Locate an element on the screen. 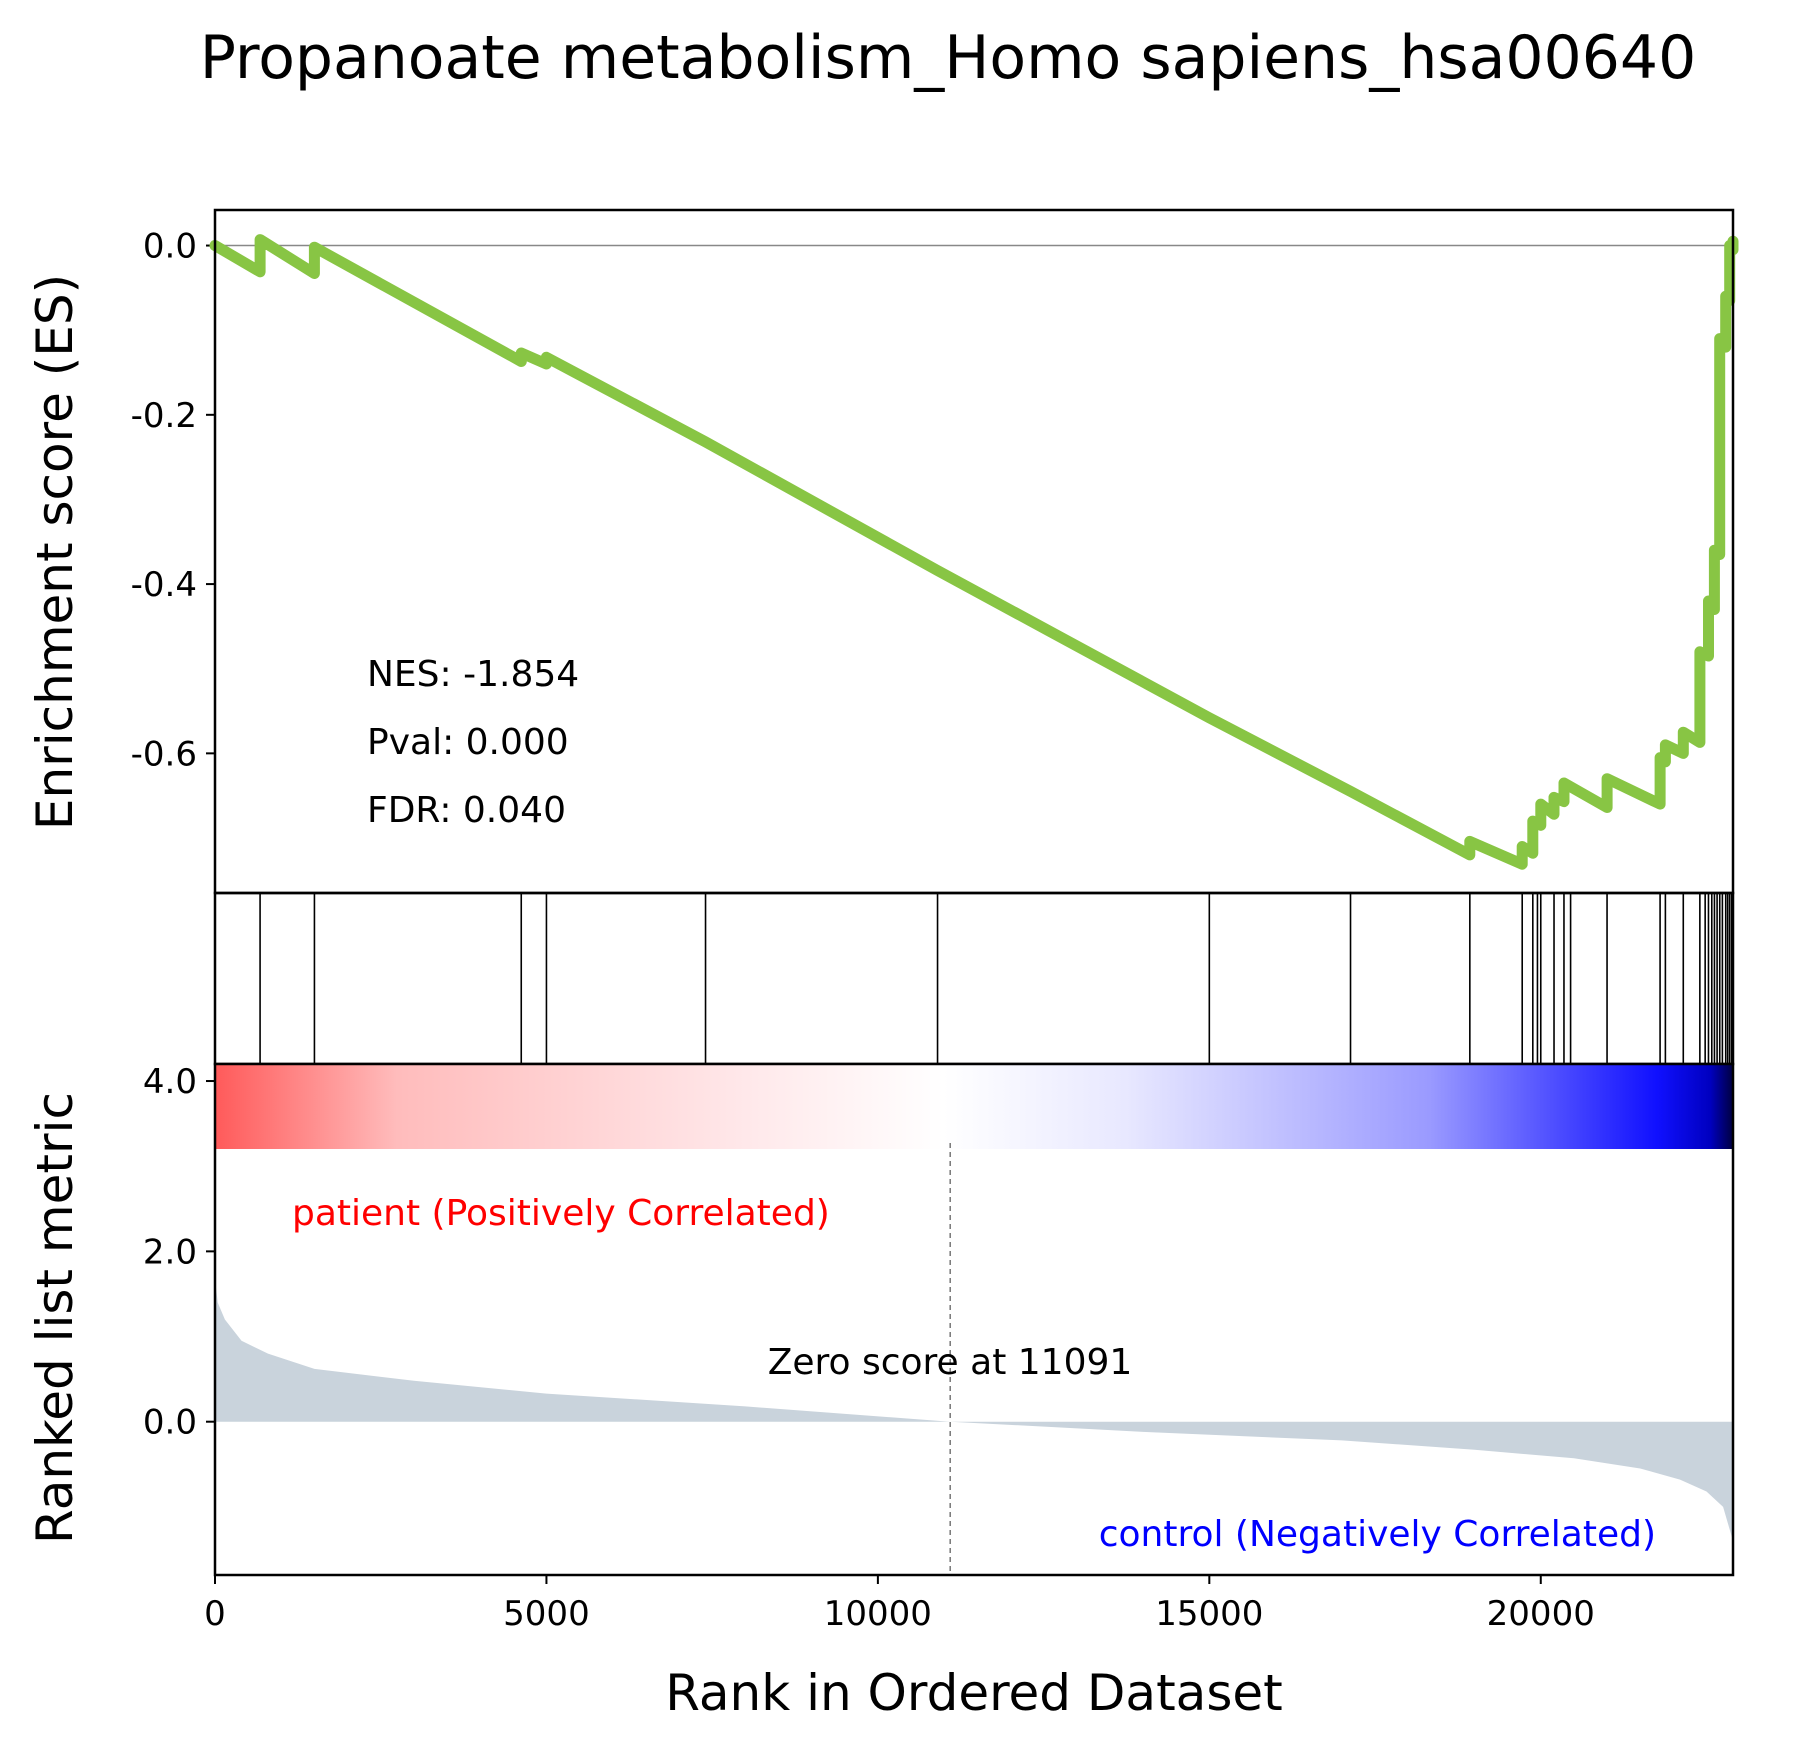  rank-color-bar is located at coordinates (974, 1106).